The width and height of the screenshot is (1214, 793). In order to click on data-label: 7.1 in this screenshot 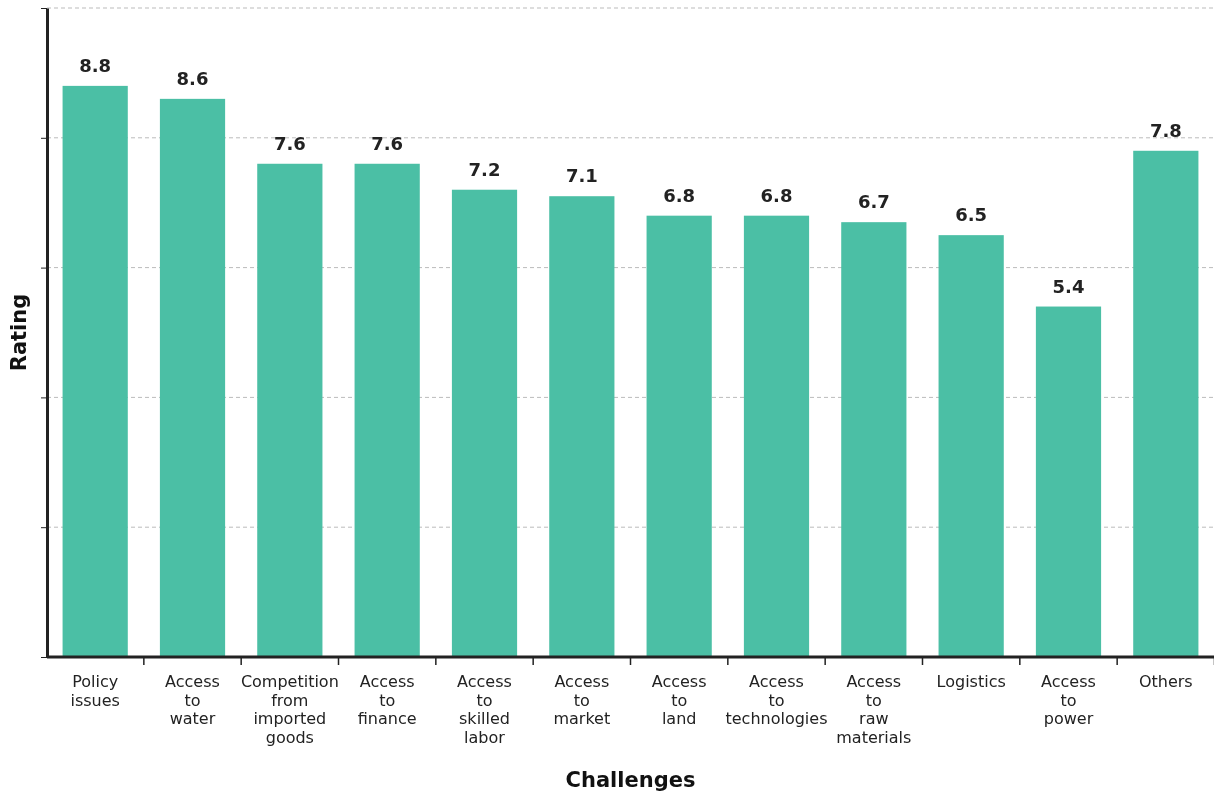, I will do `click(581, 176)`.